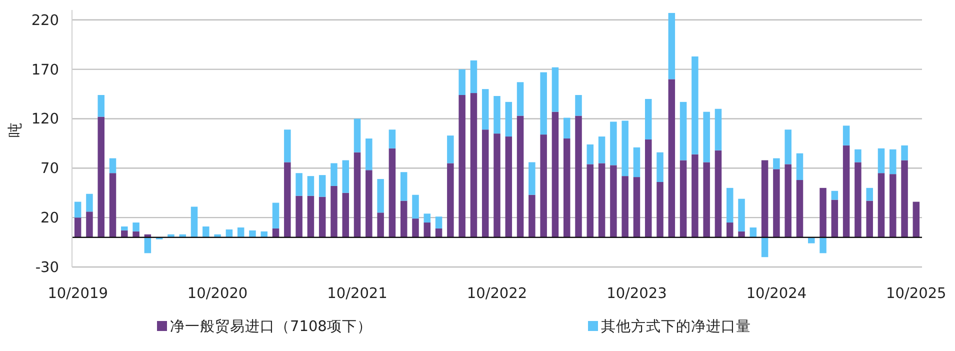 This screenshot has height=351, width=955. Describe the element at coordinates (49, 169) in the screenshot. I see `y-tick-label: 70` at that location.